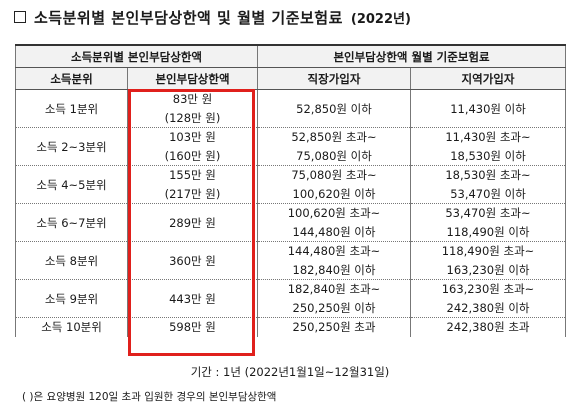  Describe the element at coordinates (334, 78) in the screenshot. I see `col-header-employee: 직장가입자` at that location.